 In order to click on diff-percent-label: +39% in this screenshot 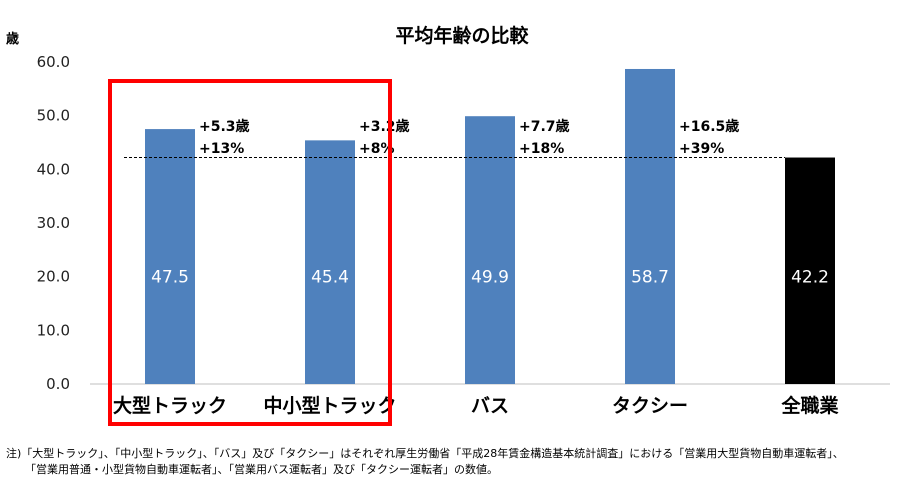, I will do `click(701, 149)`.